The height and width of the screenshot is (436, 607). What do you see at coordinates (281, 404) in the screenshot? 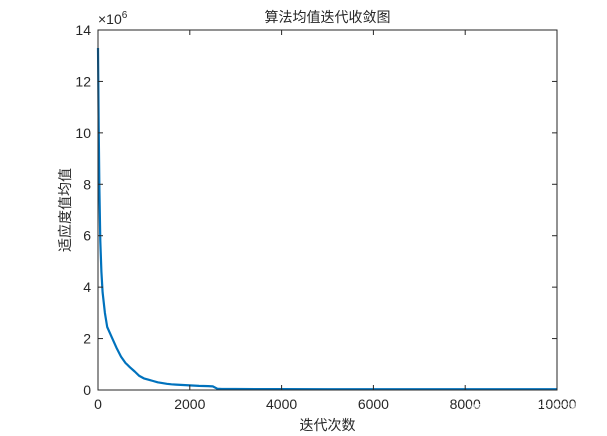
I see `x-tick-label-2: 4000` at bounding box center [281, 404].